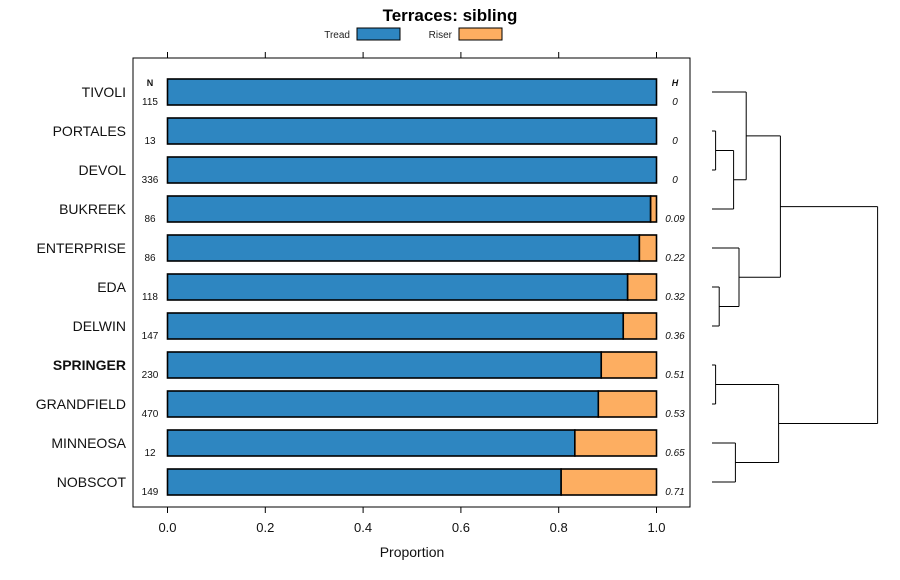 This screenshot has height=580, width=900. Describe the element at coordinates (648, 248) in the screenshot. I see `bar-riser-enterprise` at that location.